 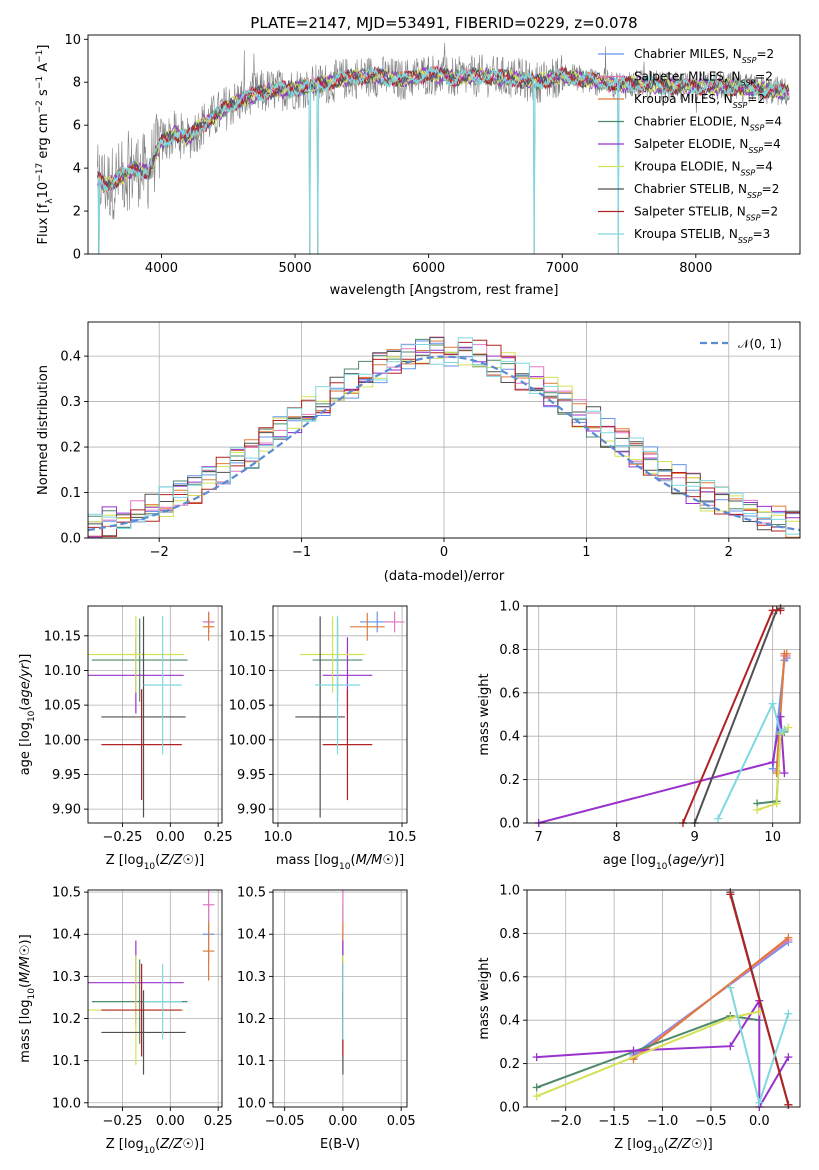 What do you see at coordinates (682, 189) in the screenshot?
I see `legend-series-name: Chabrier STELIB` at bounding box center [682, 189].